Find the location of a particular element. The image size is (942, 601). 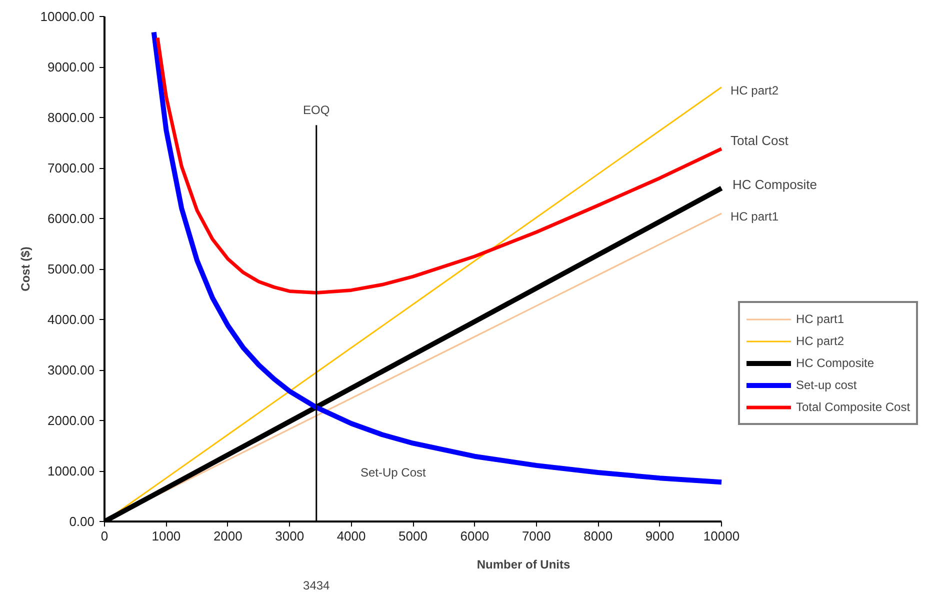

x-axis-title: Number of Units is located at coordinates (523, 565).